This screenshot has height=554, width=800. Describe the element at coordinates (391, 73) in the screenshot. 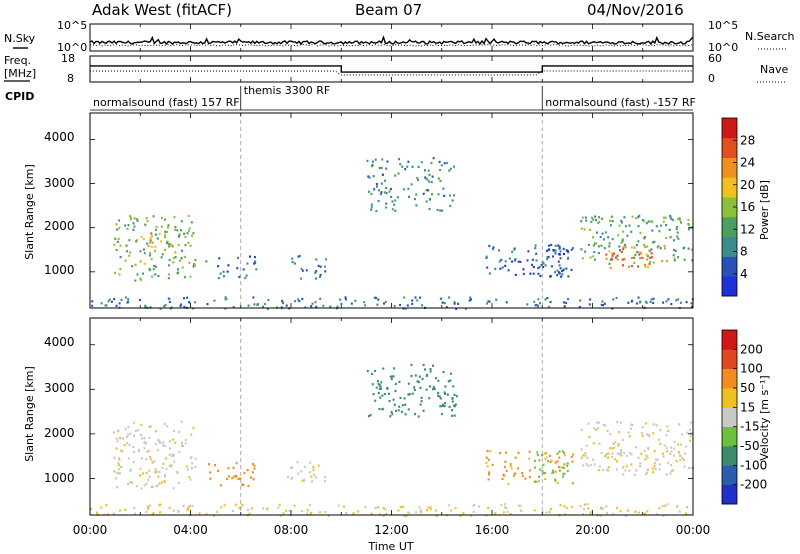

I see `nave-line` at that location.